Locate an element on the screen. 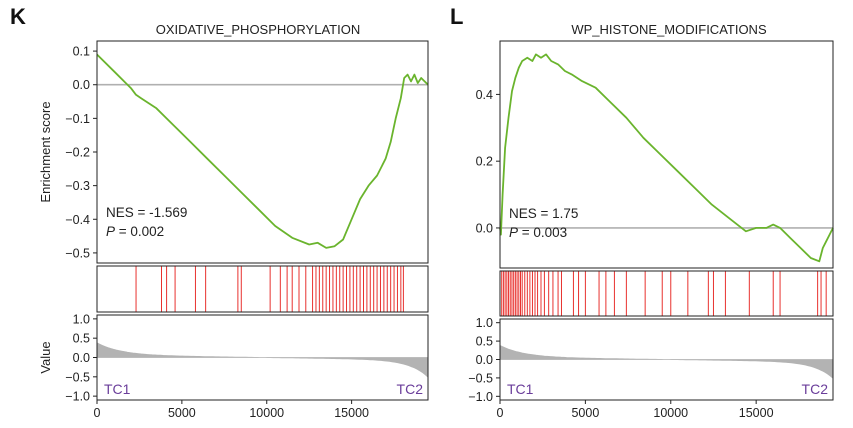 The width and height of the screenshot is (853, 428). es-y-tick-label: −0.1 is located at coordinates (77, 119).